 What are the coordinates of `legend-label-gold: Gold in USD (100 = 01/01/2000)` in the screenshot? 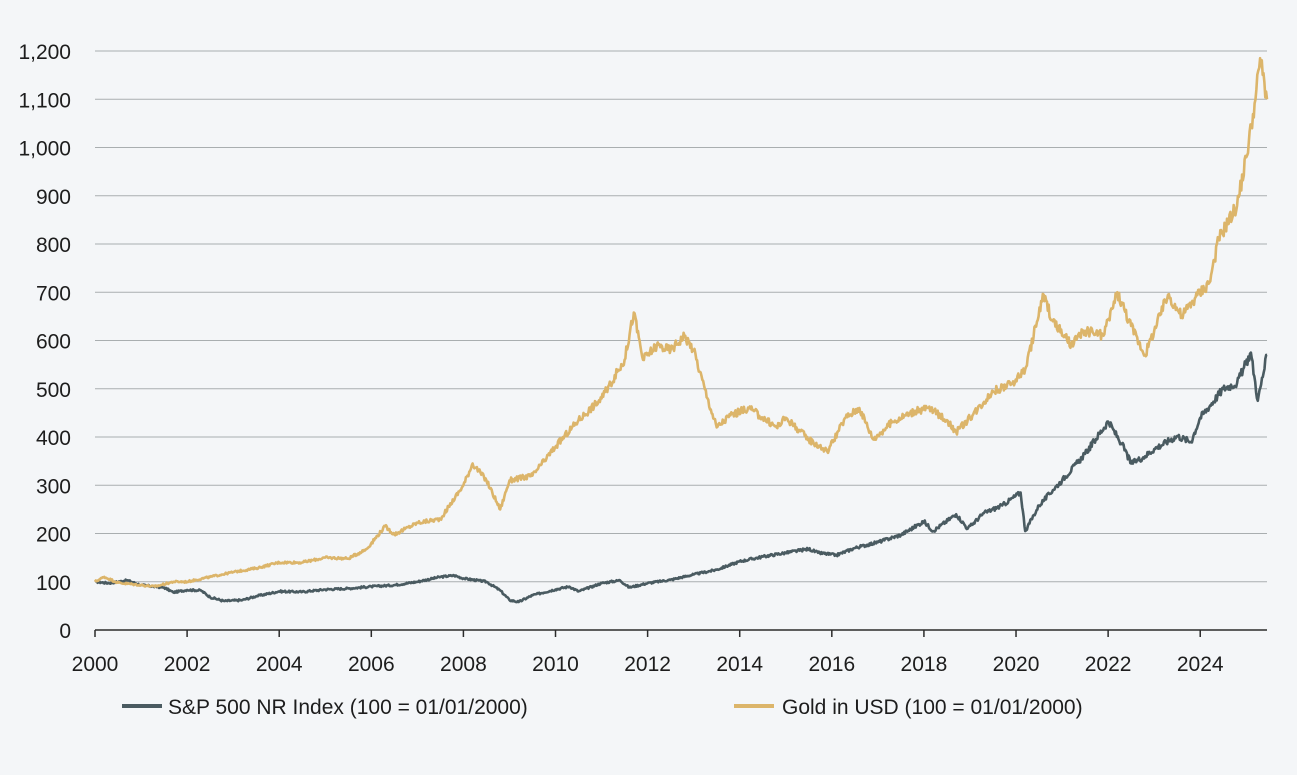 It's located at (932, 707).